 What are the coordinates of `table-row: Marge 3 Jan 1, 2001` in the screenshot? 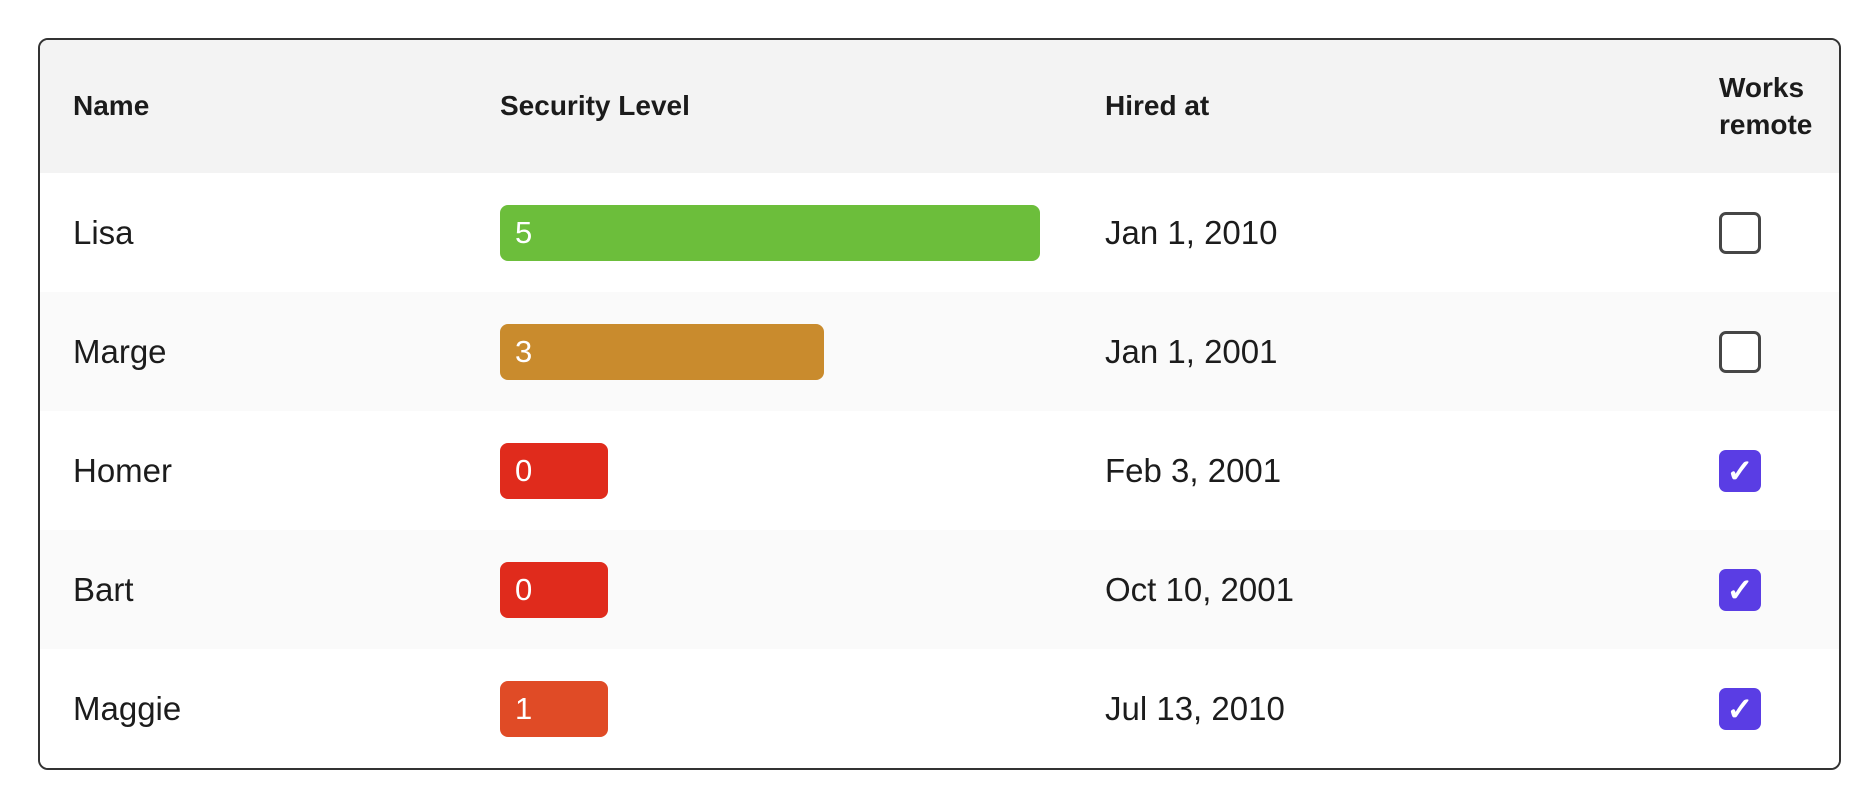 It's located at (939, 351).